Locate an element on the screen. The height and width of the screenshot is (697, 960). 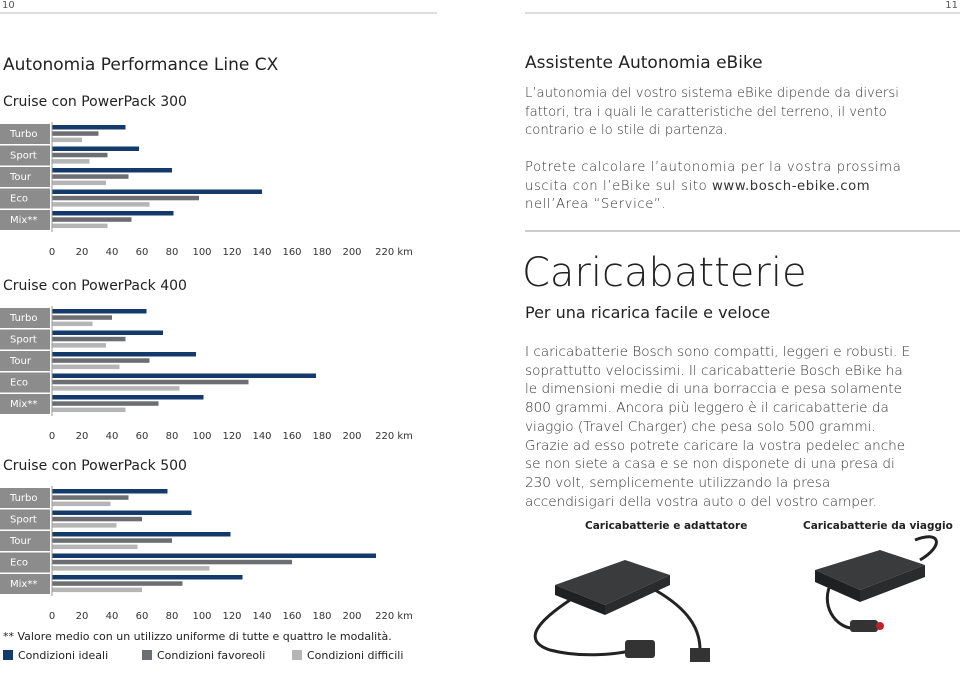
caption: Caricabatterie e adattatore is located at coordinates (666, 526).